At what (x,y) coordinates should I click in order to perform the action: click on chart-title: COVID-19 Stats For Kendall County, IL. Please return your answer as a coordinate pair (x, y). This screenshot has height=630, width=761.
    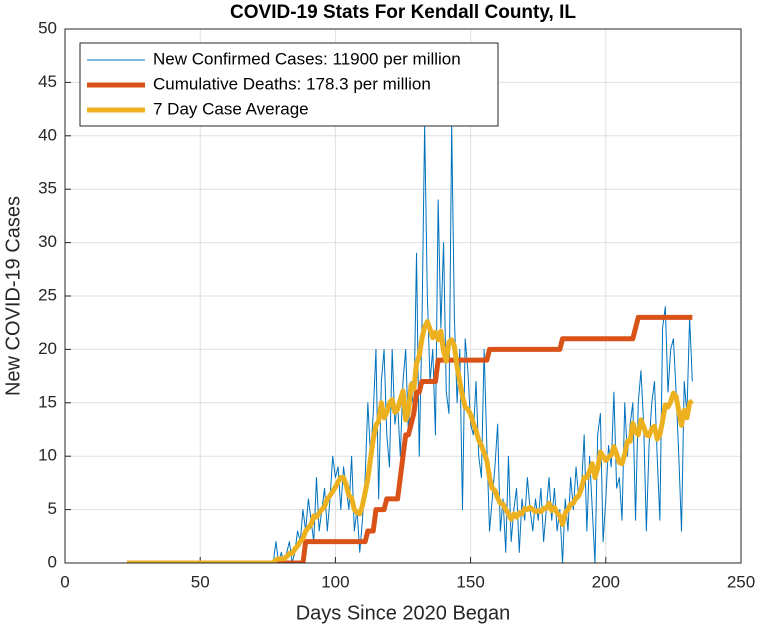
    Looking at the image, I should click on (403, 12).